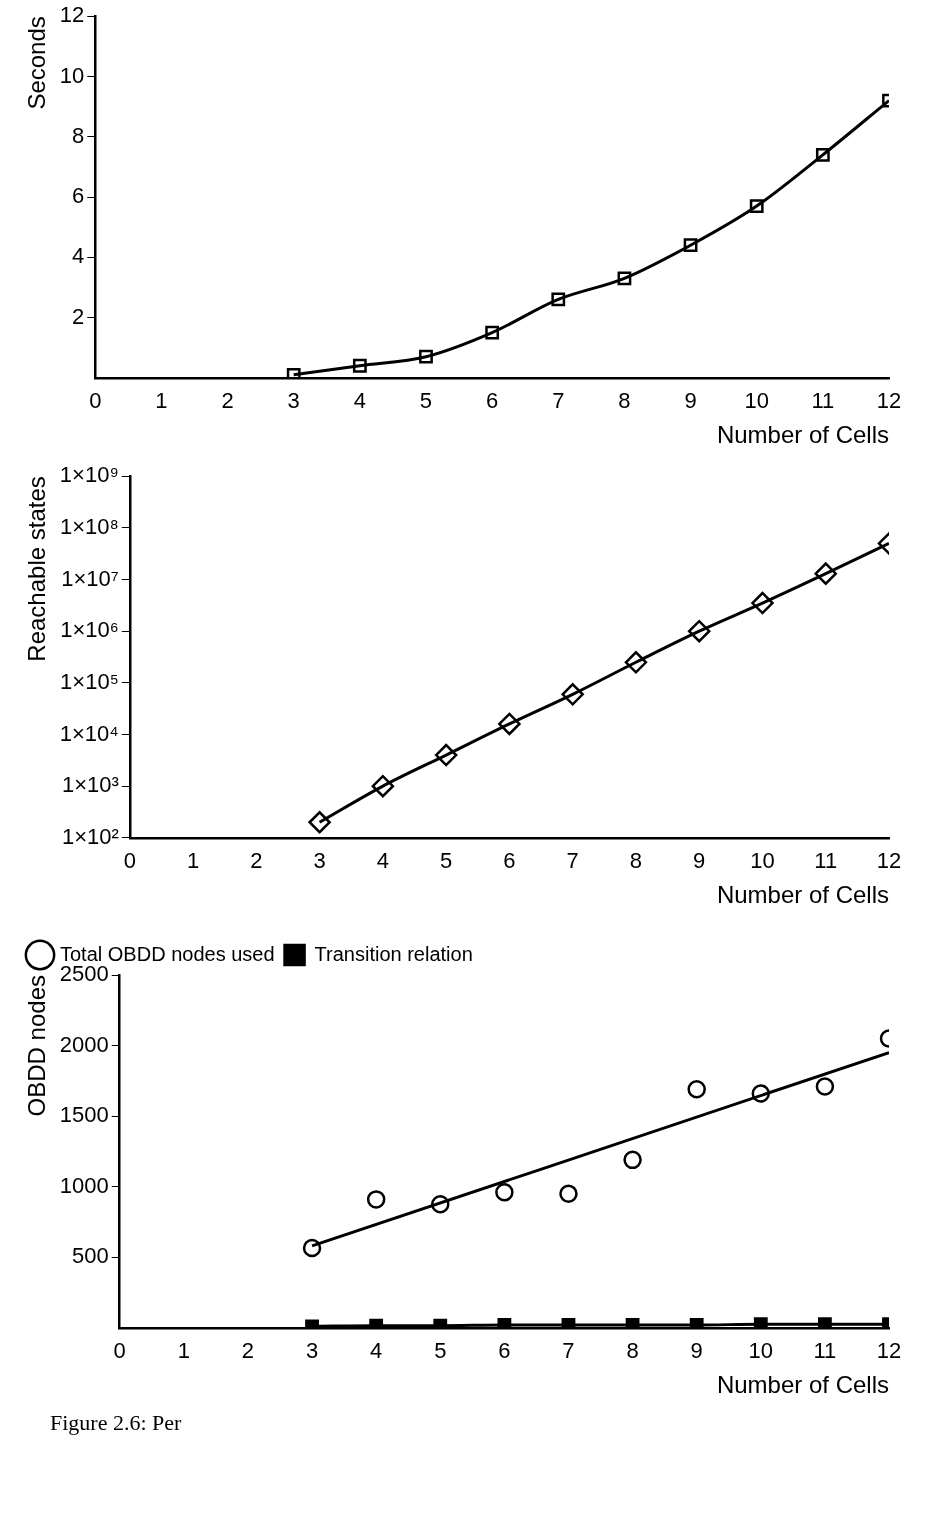  I want to click on y-tick-label: 10, so click(72, 75).